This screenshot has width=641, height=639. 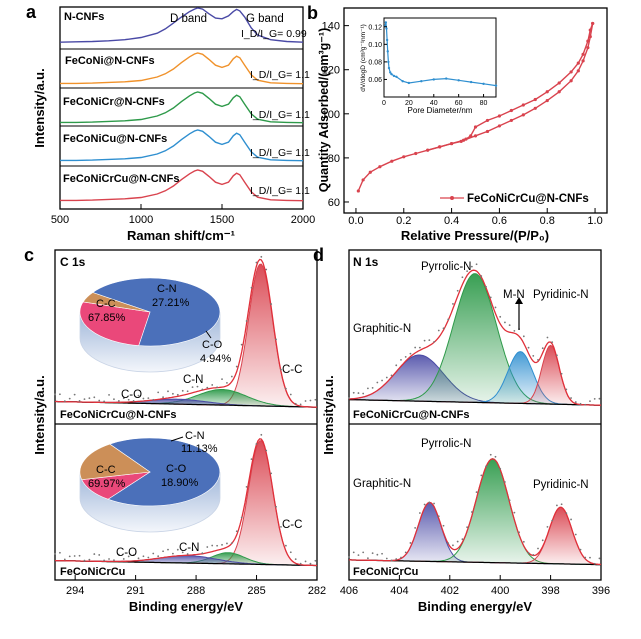 What do you see at coordinates (189, 548) in the screenshot?
I see `peak-label-cn-bottom: C-N` at bounding box center [189, 548].